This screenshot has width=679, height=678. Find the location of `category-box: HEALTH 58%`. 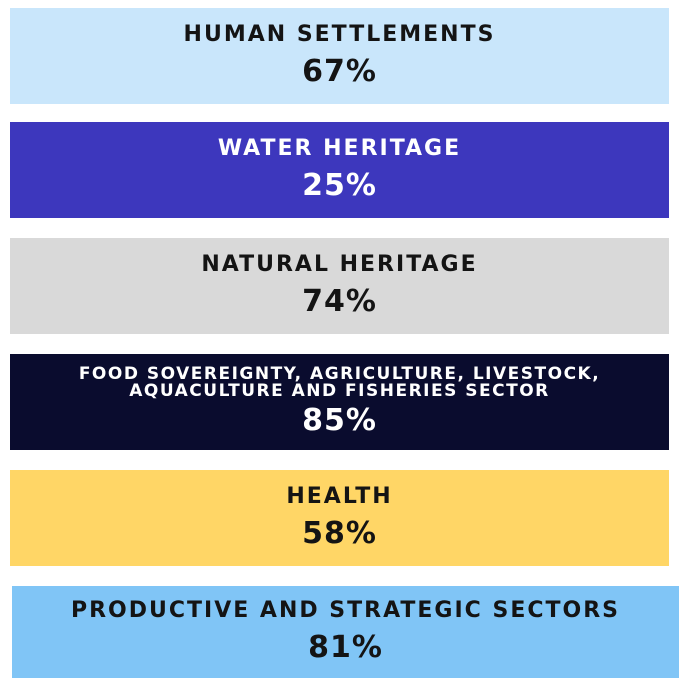

category-box: HEALTH 58% is located at coordinates (339, 518).